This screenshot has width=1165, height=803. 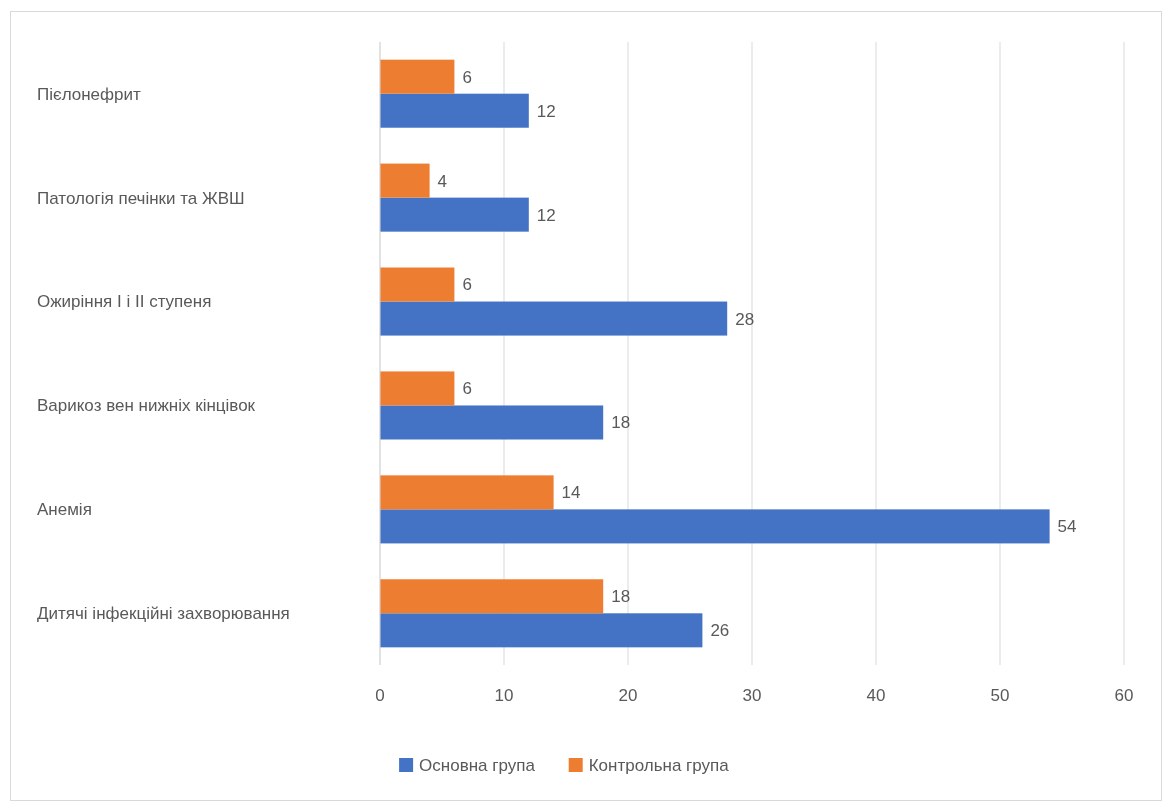 I want to click on x-tick-label: 60, so click(x=1124, y=695).